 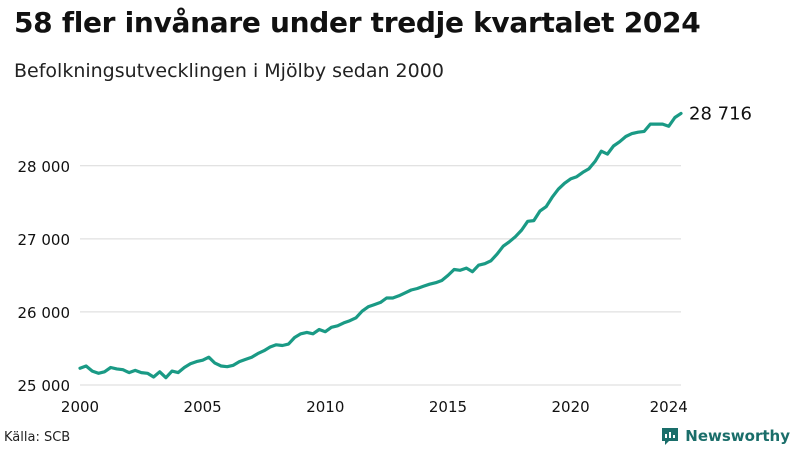 I want to click on x-tick-label: 2015, so click(x=448, y=407).